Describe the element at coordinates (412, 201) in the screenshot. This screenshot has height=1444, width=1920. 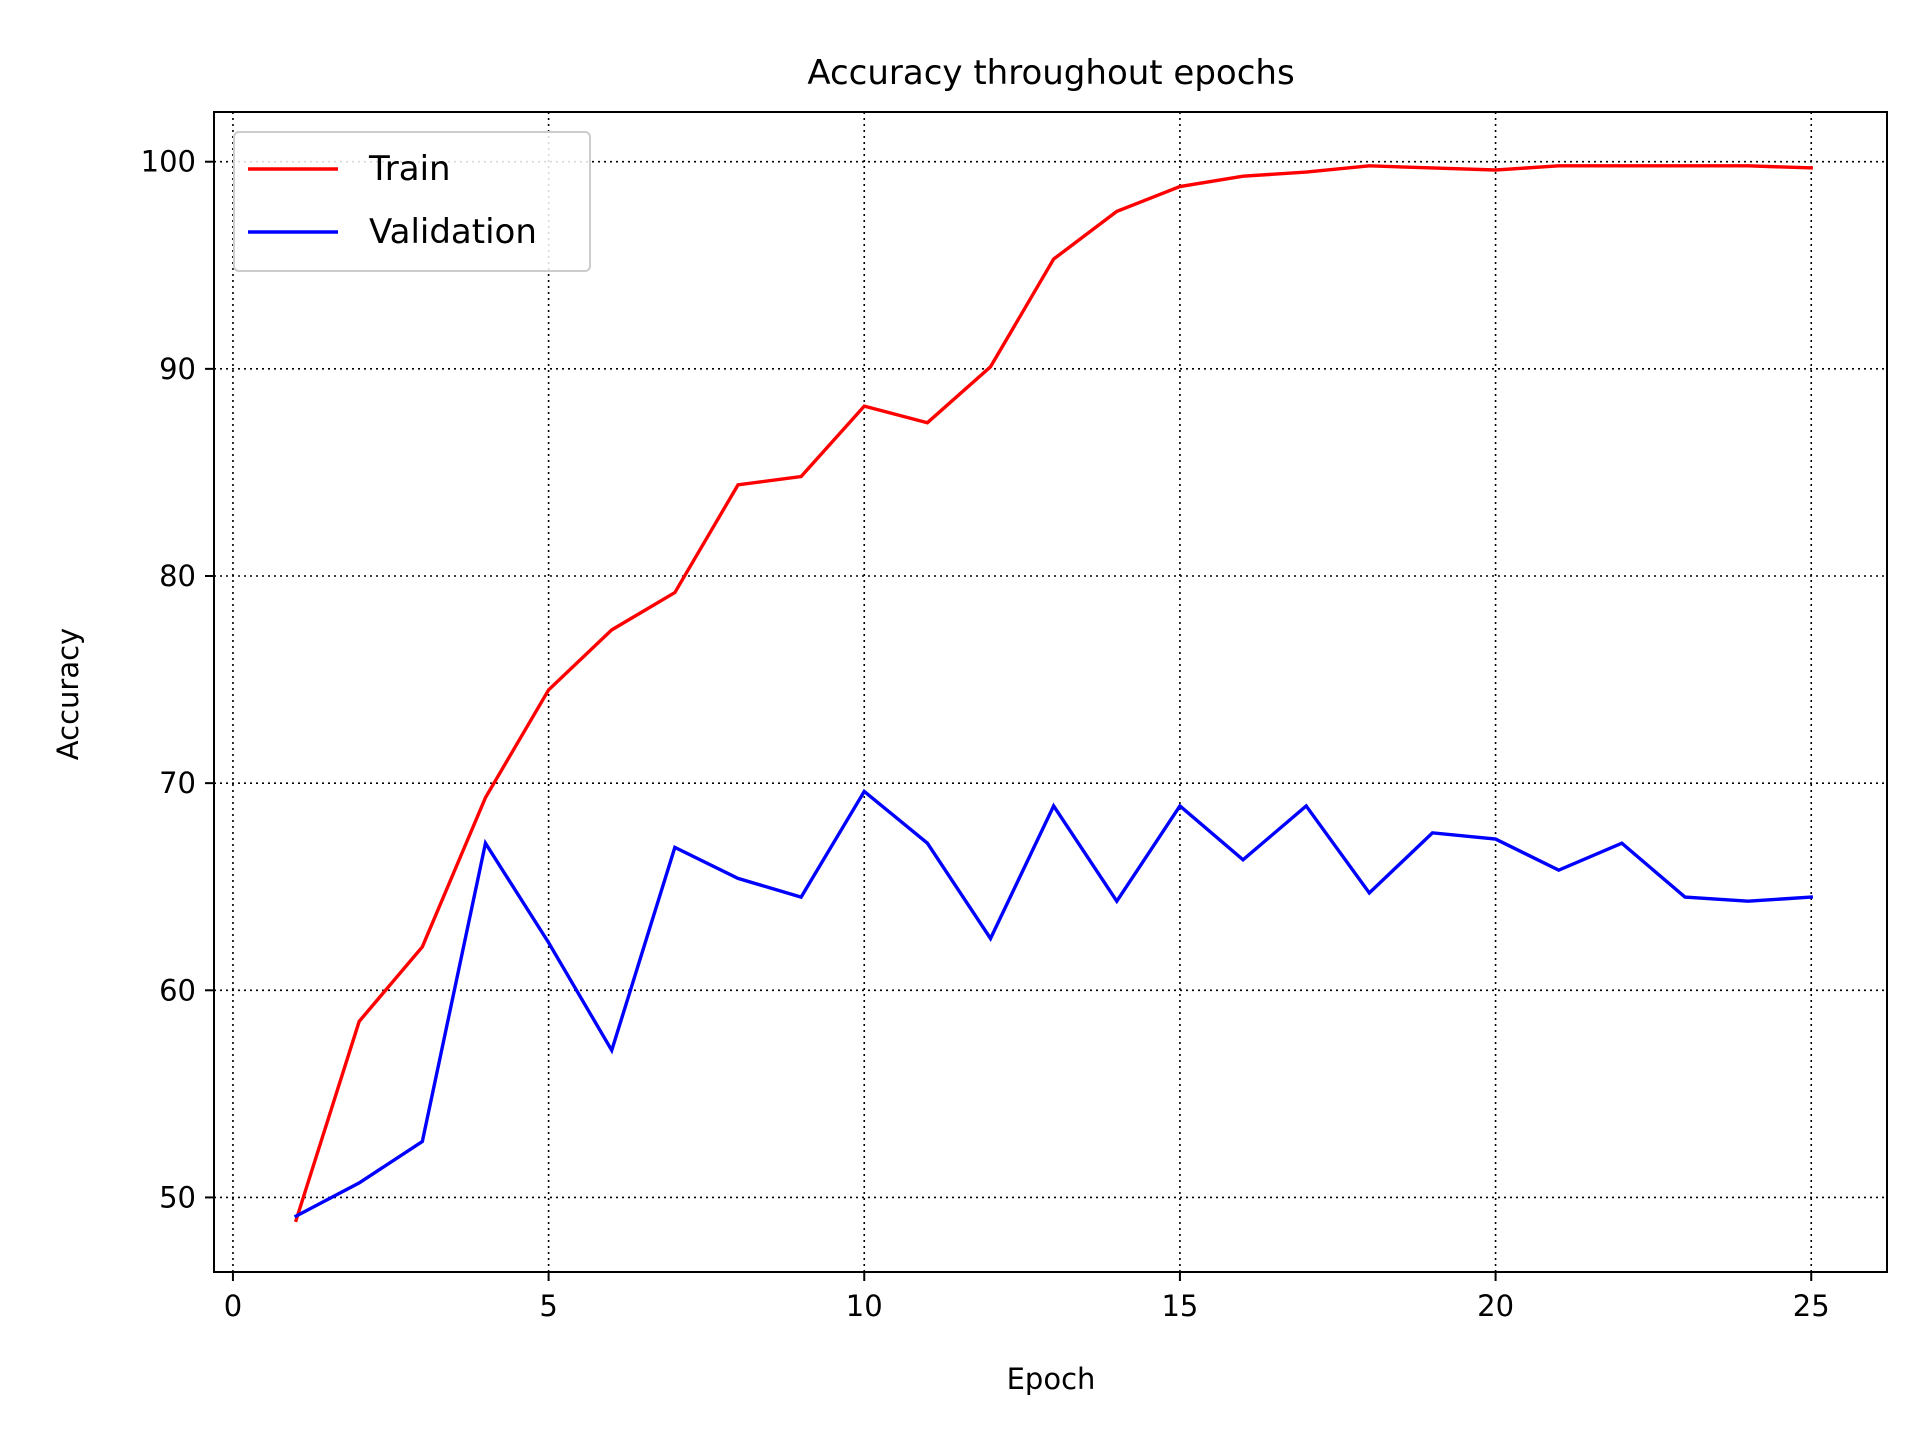
I see `legend: Train Validation` at that location.